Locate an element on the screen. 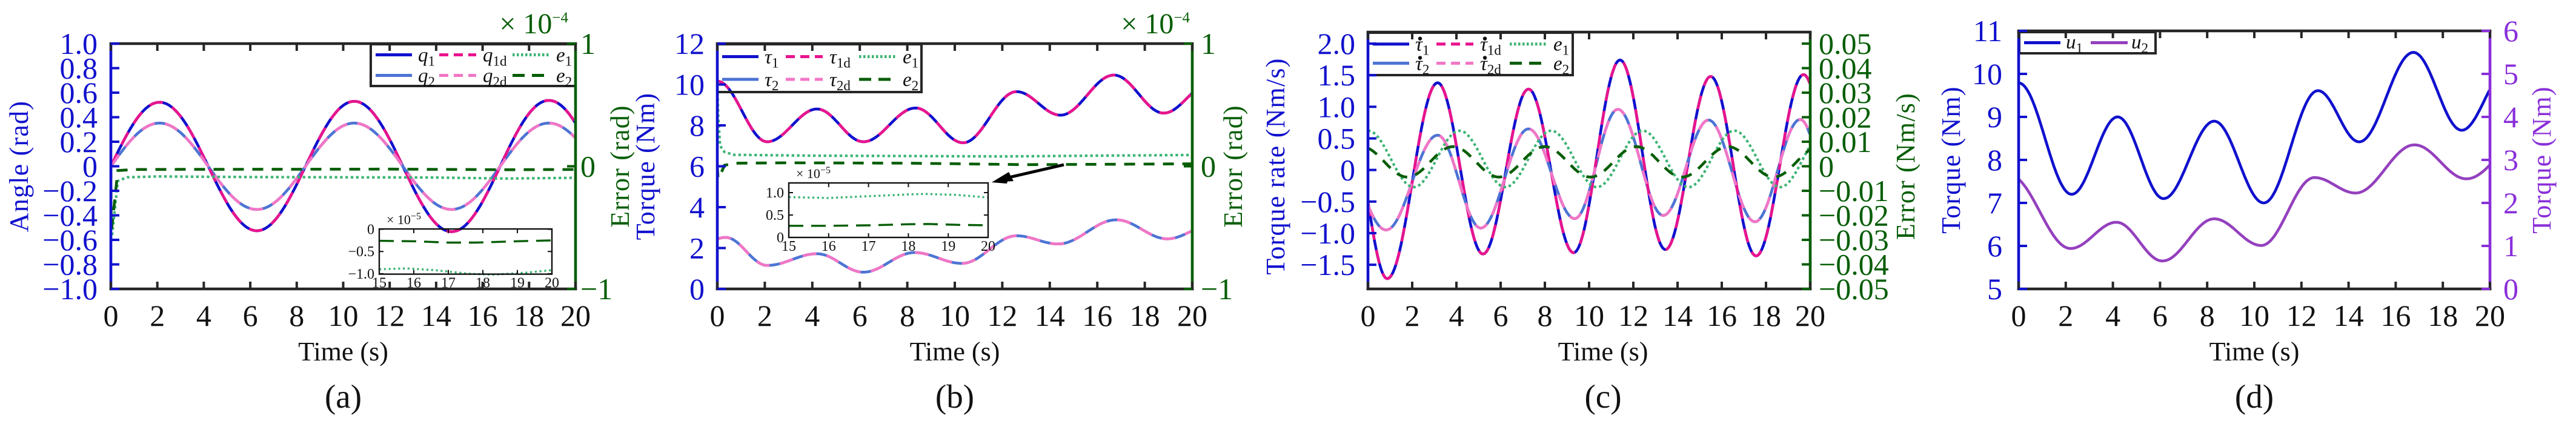  svg-text: 0.04 is located at coordinates (1845, 68).